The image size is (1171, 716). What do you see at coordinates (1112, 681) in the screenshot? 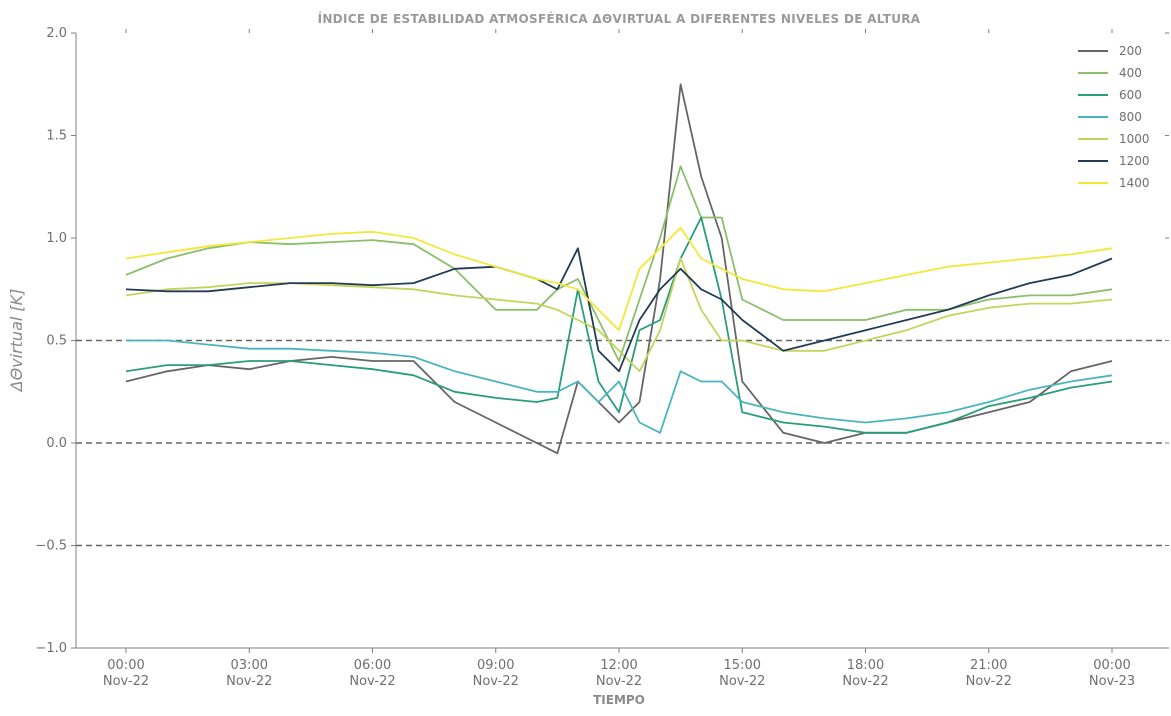
I see `x-tick-label-date: Nov-23` at bounding box center [1112, 681].